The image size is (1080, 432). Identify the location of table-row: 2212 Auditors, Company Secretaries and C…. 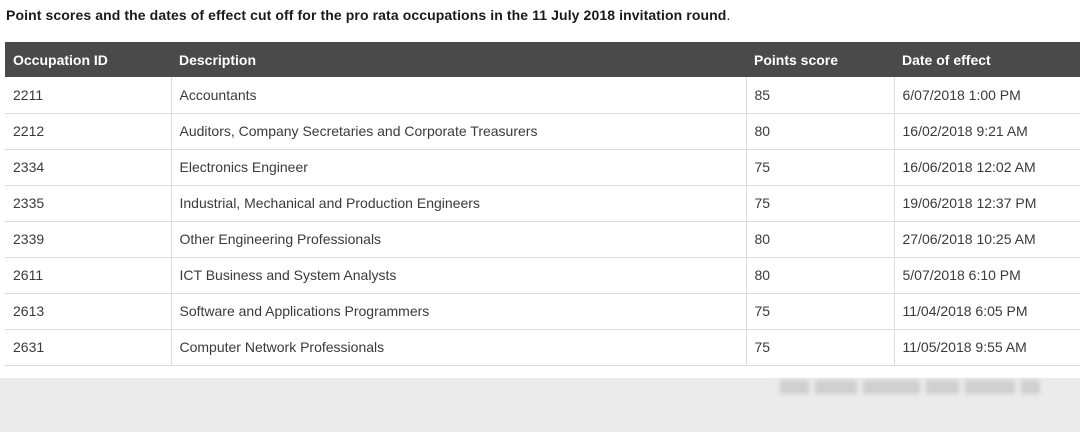
(542, 131).